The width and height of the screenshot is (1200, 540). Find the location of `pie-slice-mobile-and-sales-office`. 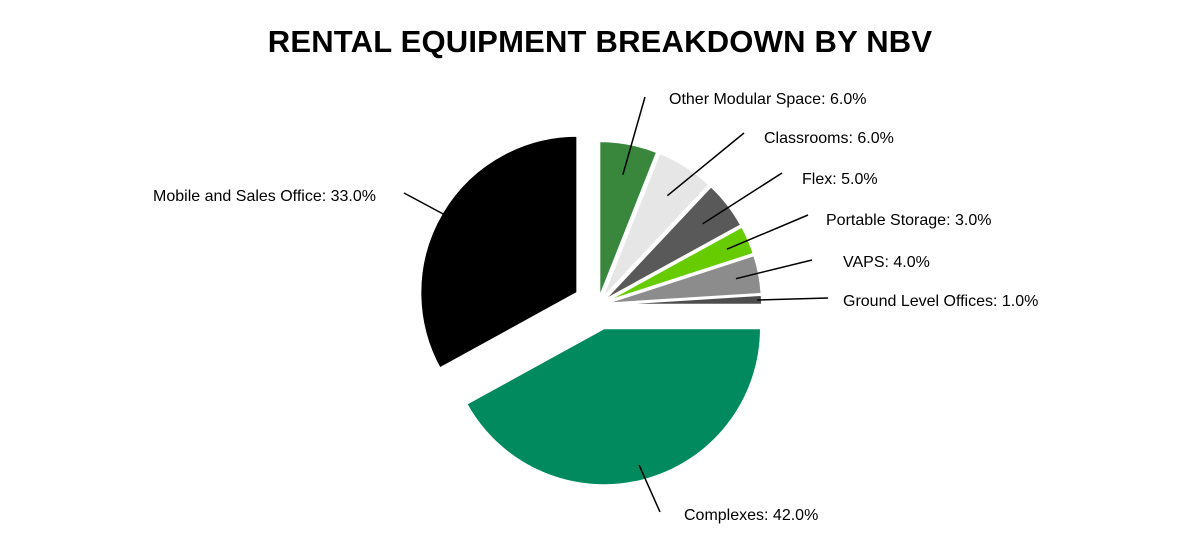

pie-slice-mobile-and-sales-office is located at coordinates (499, 252).